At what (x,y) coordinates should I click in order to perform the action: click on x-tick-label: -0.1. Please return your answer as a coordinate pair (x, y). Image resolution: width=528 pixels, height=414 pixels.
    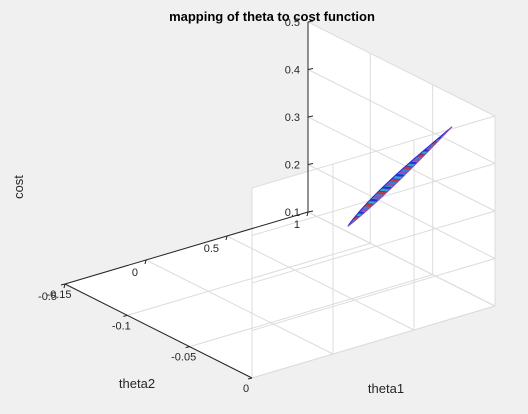
    Looking at the image, I should click on (121, 326).